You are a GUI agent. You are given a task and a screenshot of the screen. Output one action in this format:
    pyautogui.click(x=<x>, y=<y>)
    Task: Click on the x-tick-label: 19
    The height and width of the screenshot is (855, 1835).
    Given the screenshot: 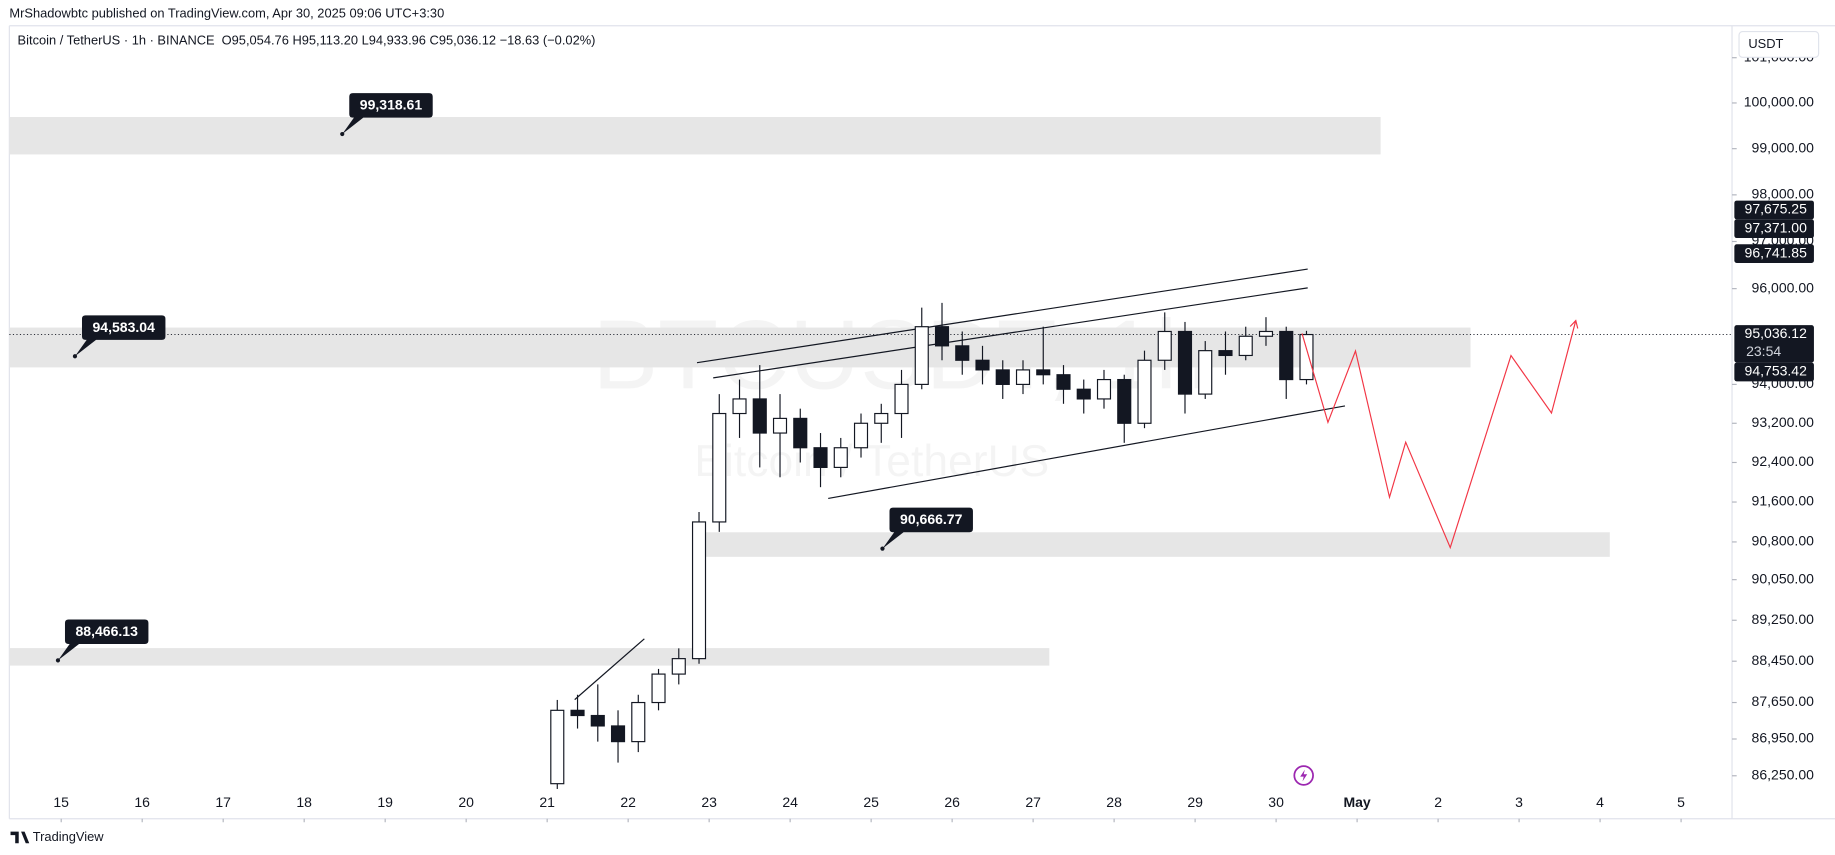 What is the action you would take?
    pyautogui.click(x=385, y=802)
    